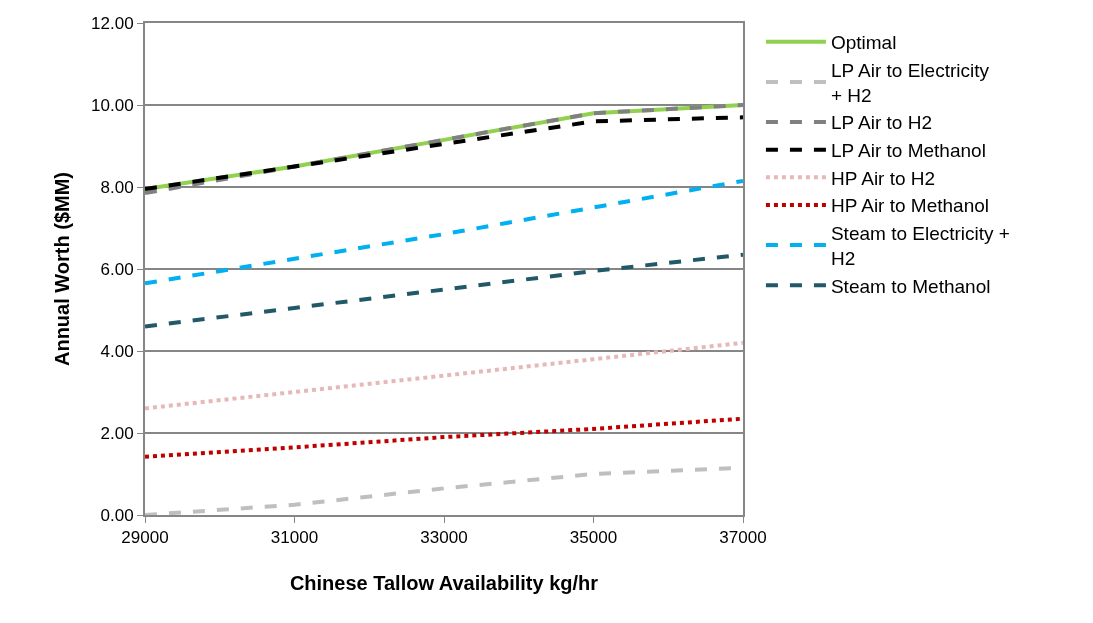  Describe the element at coordinates (863, 43) in the screenshot. I see `legend-label: Optimal` at that location.